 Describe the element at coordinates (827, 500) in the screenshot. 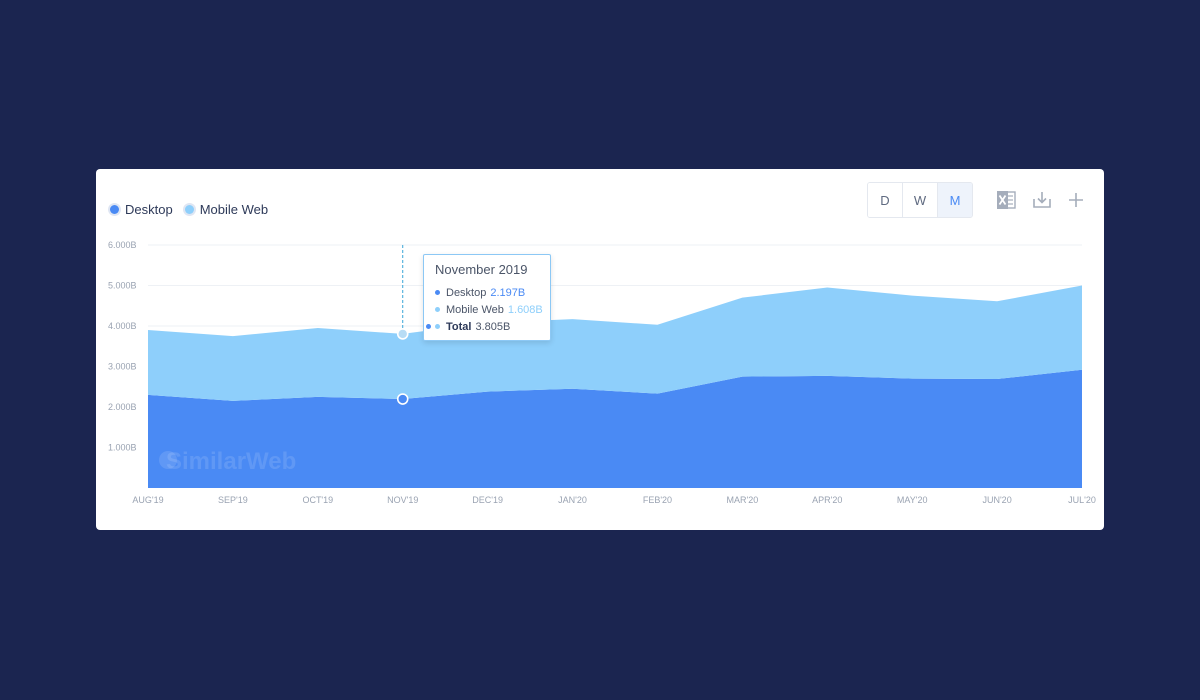

I see `x-tick-label: APR'20` at that location.